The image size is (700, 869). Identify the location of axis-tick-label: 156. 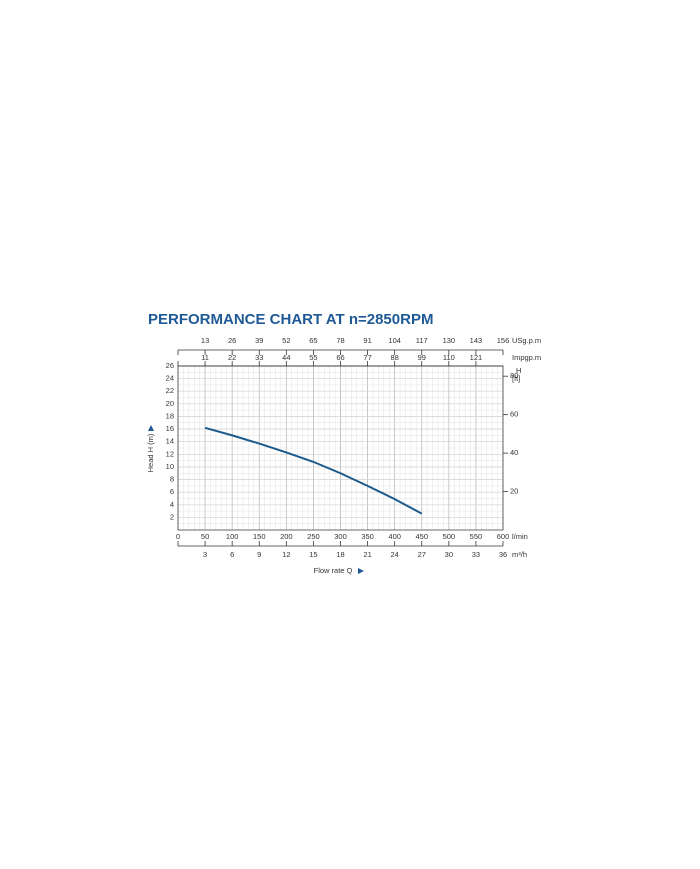
(503, 340).